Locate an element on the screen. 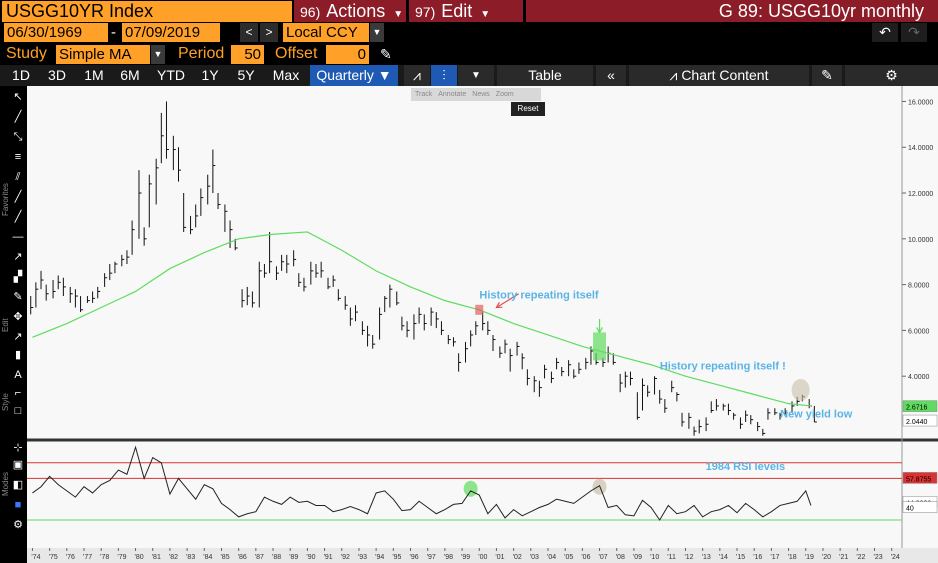 The image size is (938, 563). zoom-button: Zoom is located at coordinates (504, 94).